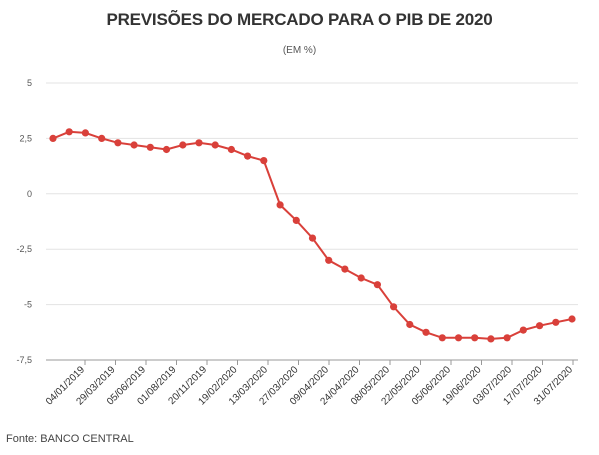 The width and height of the screenshot is (599, 455). Describe the element at coordinates (24, 249) in the screenshot. I see `y-tick-label: -2,5` at that location.